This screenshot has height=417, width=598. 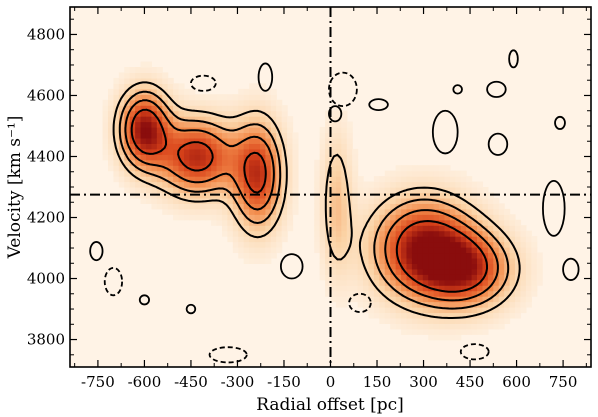 I want to click on negative-contour, so click(x=474, y=352).